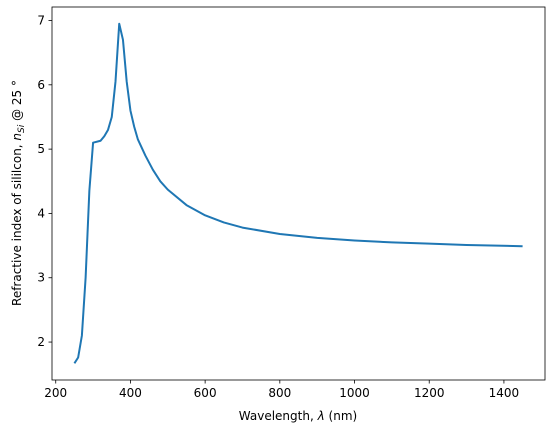 This screenshot has width=556, height=436. Describe the element at coordinates (354, 393) in the screenshot. I see `x-tick-label: 1000` at that location.